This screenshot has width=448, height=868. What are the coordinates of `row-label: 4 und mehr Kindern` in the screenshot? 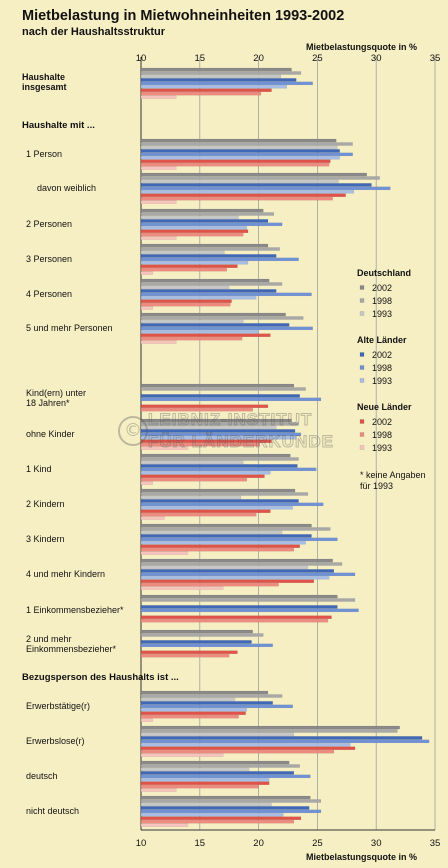 It's located at (65, 574).